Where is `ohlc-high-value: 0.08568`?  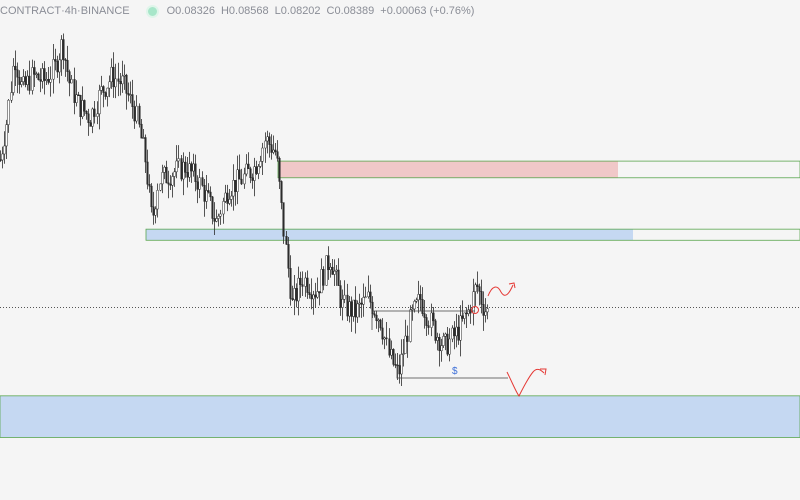
ohlc-high-value: 0.08568 is located at coordinates (248, 11).